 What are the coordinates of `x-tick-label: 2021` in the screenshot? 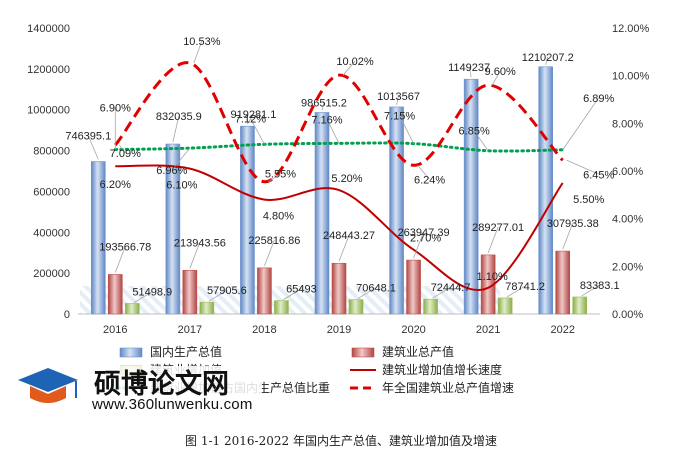 It's located at (488, 330).